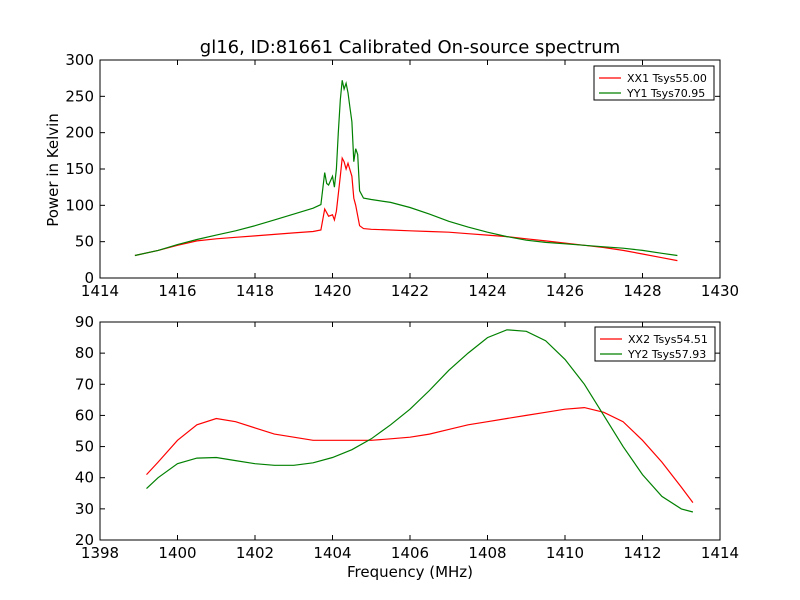 The image size is (800, 600). I want to click on x-tick-label: 1412, so click(642, 553).